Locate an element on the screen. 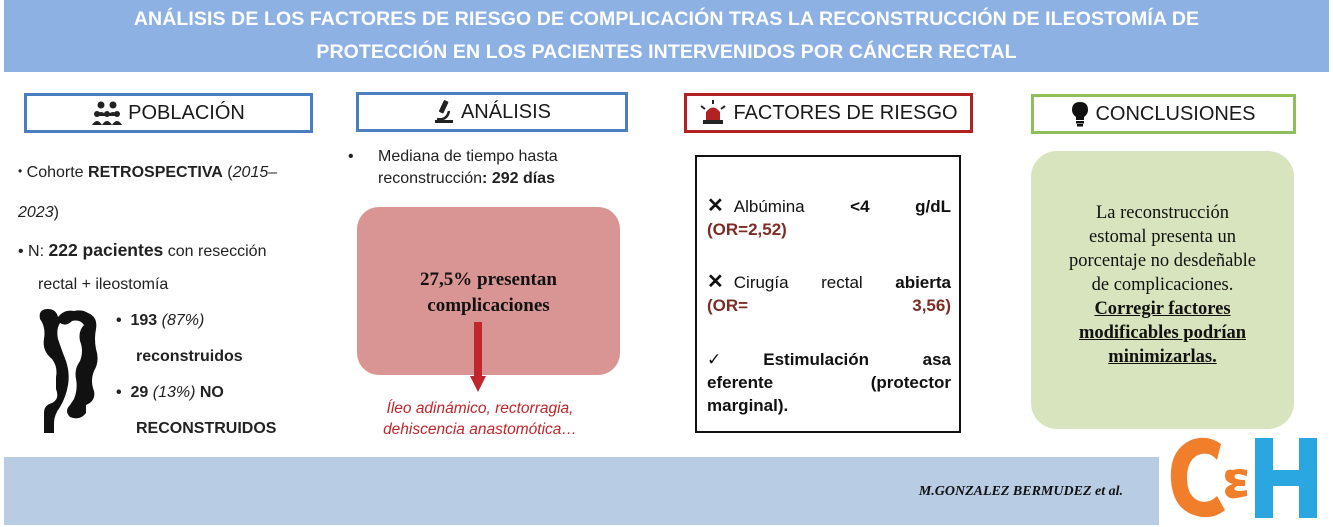  cohort-paren-close: ) is located at coordinates (56, 212).